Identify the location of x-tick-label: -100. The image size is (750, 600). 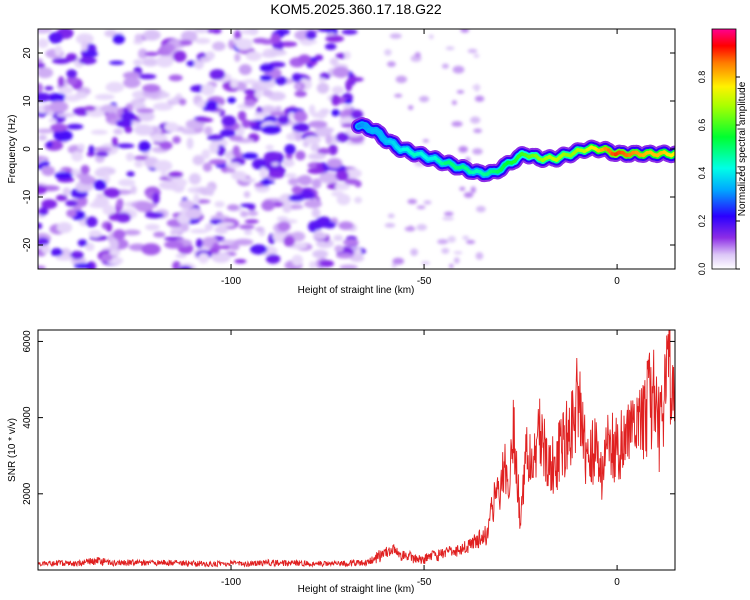
(231, 281).